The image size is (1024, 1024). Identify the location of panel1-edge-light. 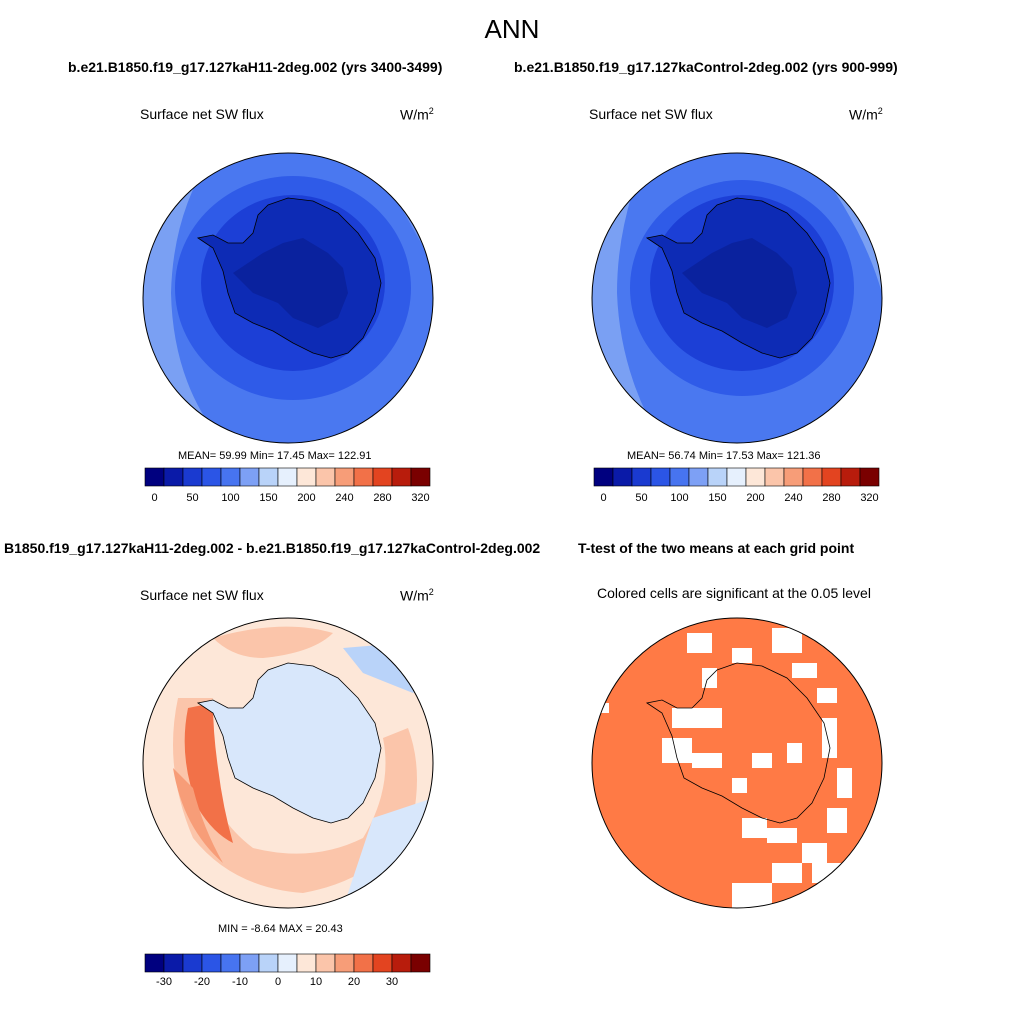
(183, 298).